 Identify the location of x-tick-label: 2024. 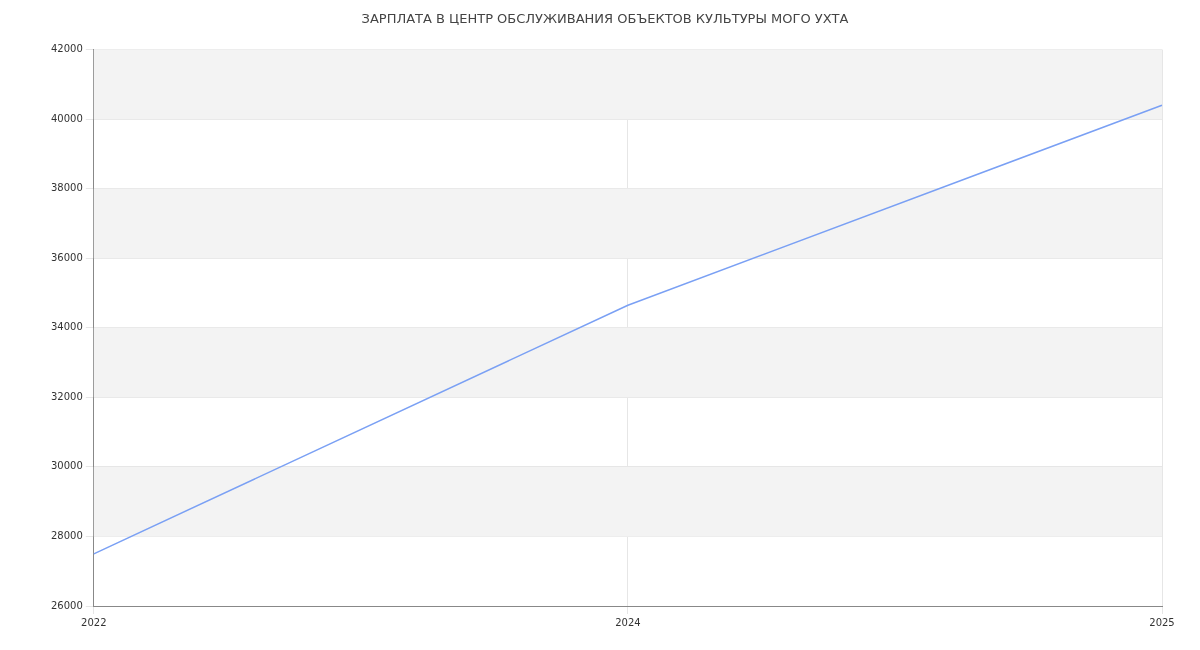
(628, 622).